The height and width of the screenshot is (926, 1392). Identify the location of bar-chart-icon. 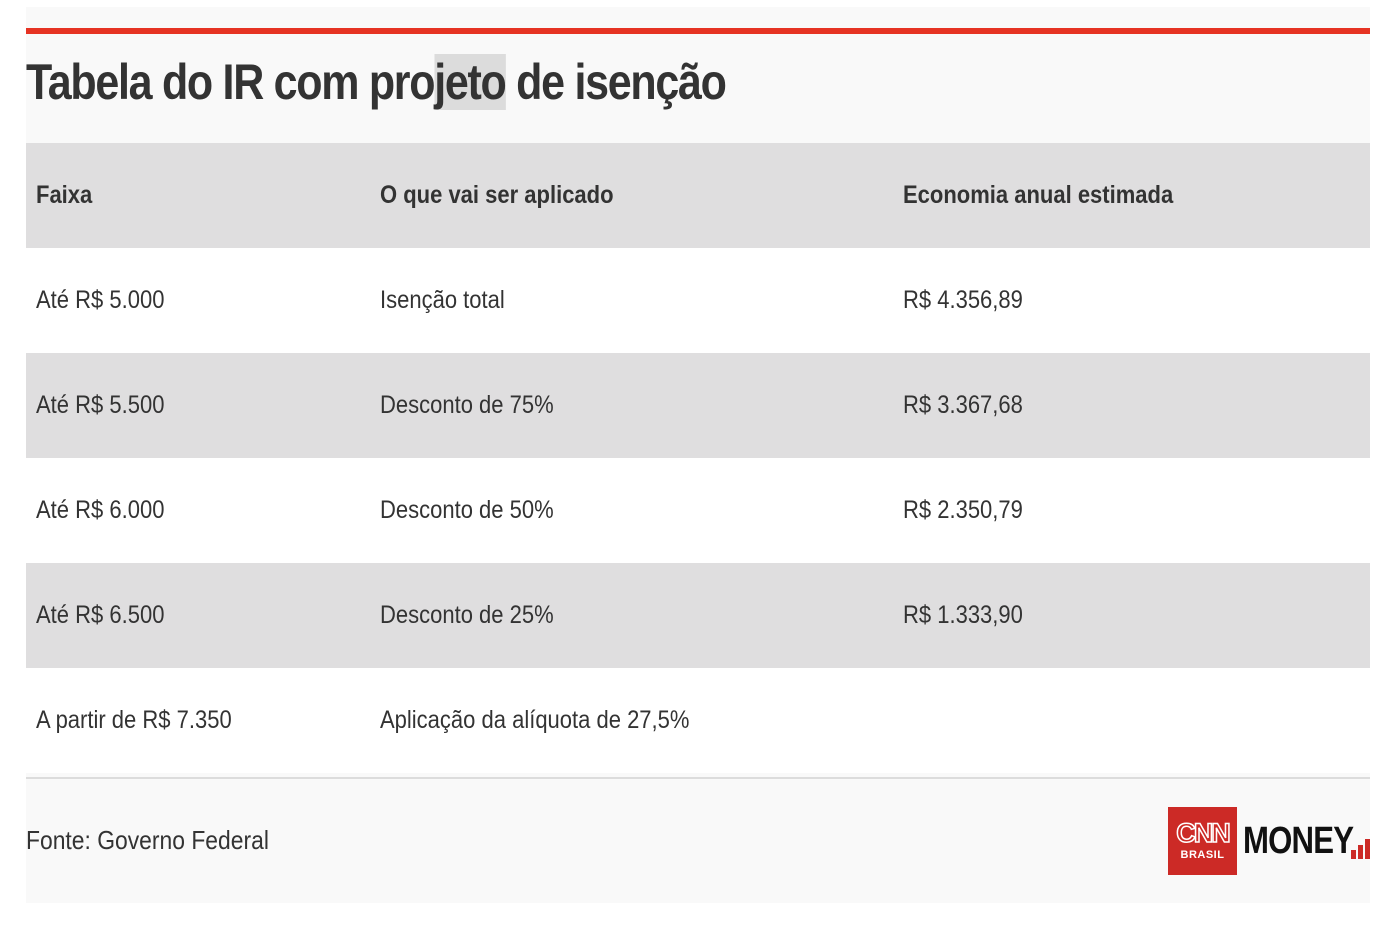
(1360, 848).